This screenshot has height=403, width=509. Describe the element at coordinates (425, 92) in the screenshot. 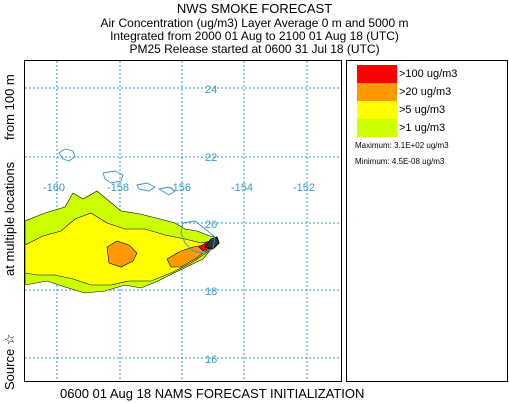

I see `legend-label-20: >20 ug/m3` at that location.